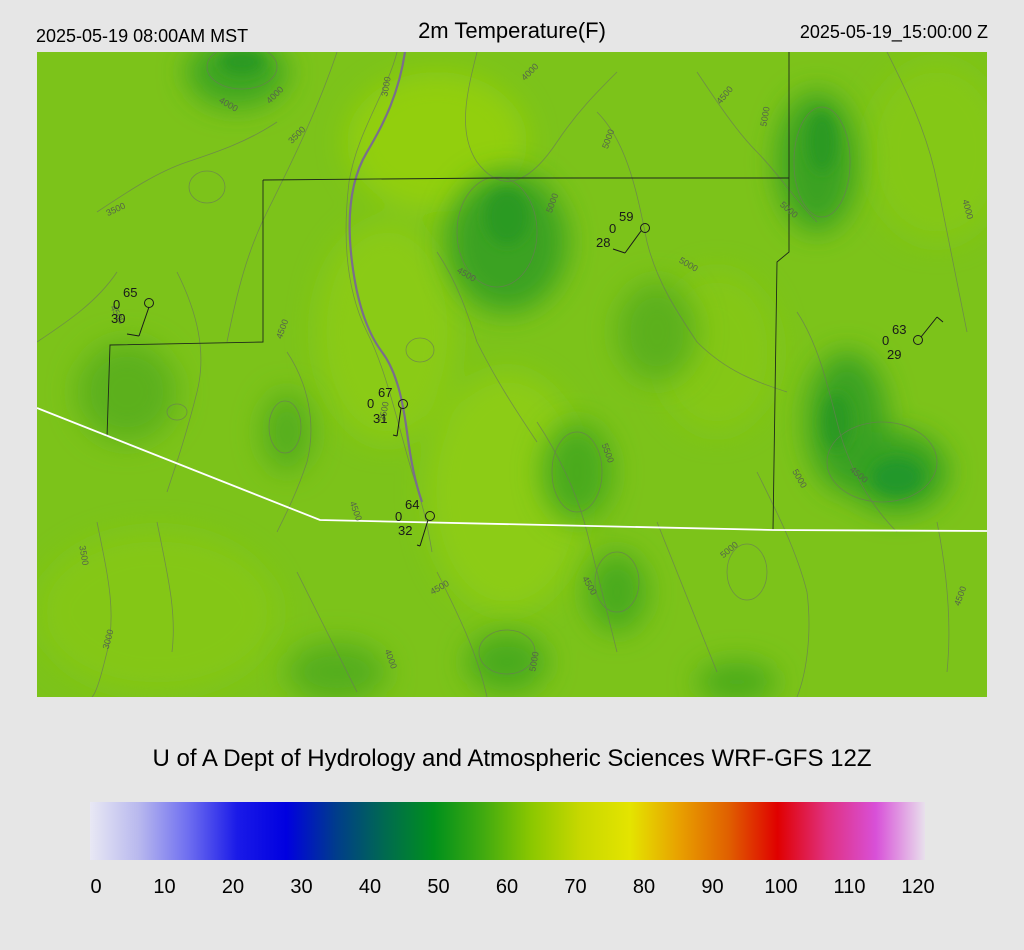  What do you see at coordinates (575, 887) in the screenshot?
I see `colorbar-tick-label: 70` at bounding box center [575, 887].